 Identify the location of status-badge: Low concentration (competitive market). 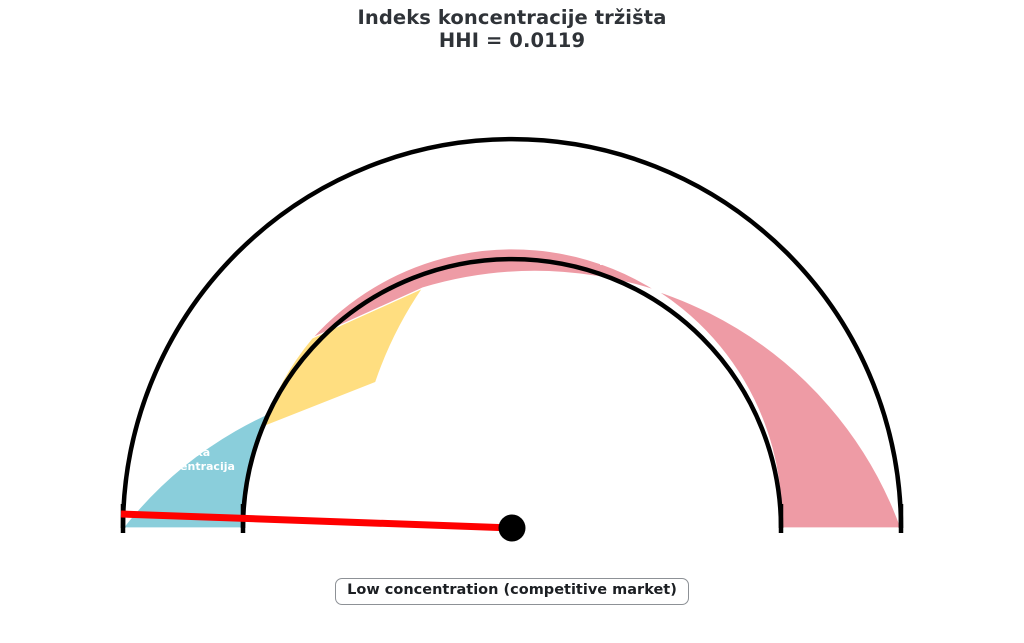
(512, 591).